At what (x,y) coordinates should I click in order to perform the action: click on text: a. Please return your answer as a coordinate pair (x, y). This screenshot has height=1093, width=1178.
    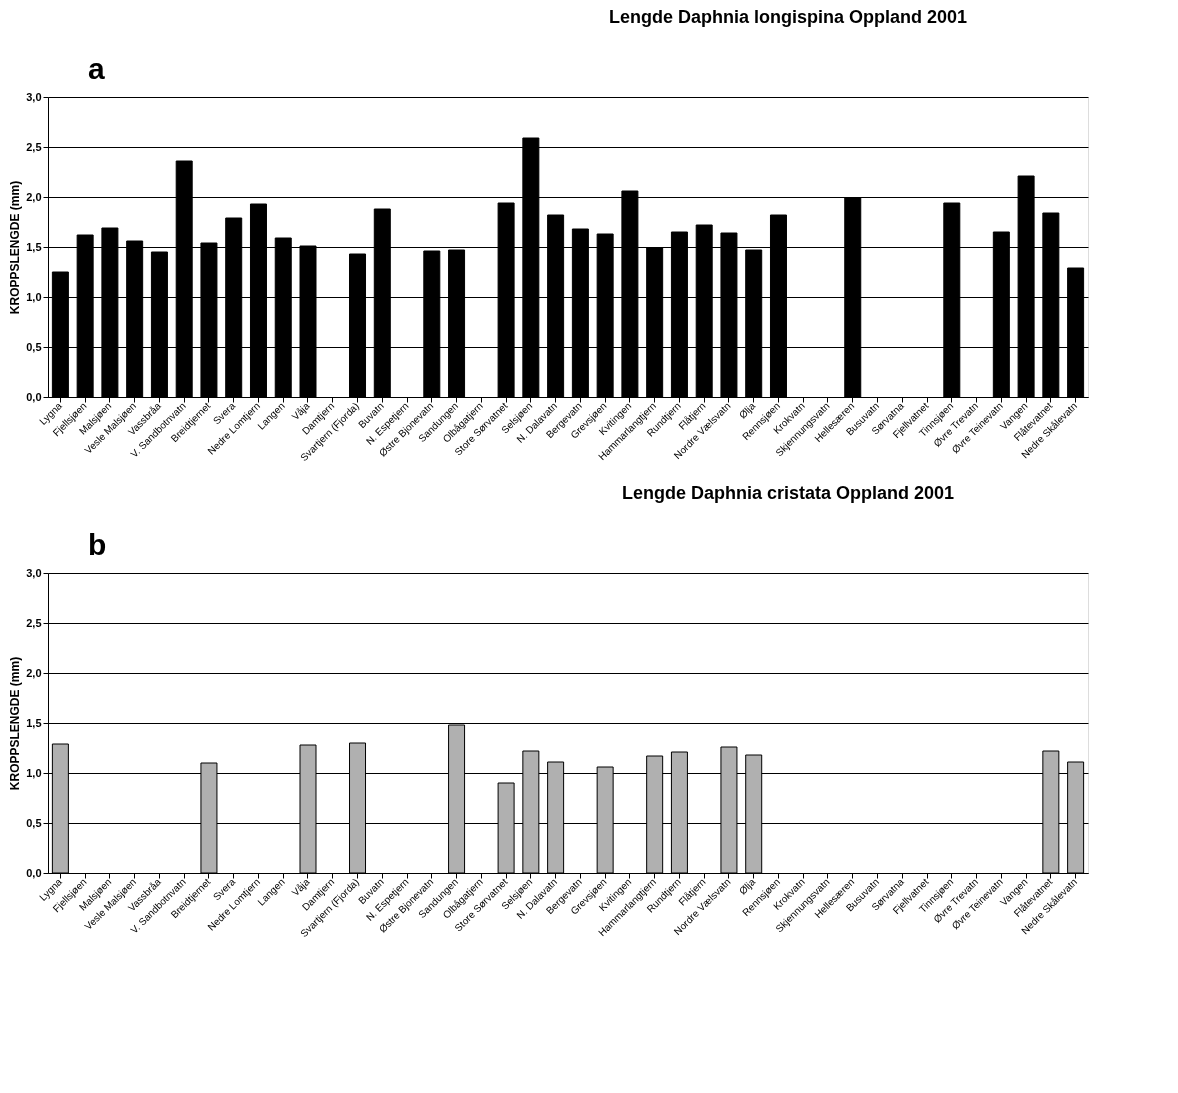
    Looking at the image, I should click on (96, 68).